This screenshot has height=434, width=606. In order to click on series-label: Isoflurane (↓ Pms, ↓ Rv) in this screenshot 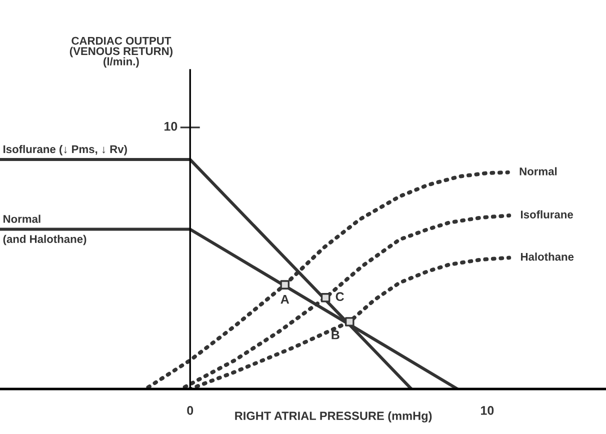, I will do `click(65, 150)`.